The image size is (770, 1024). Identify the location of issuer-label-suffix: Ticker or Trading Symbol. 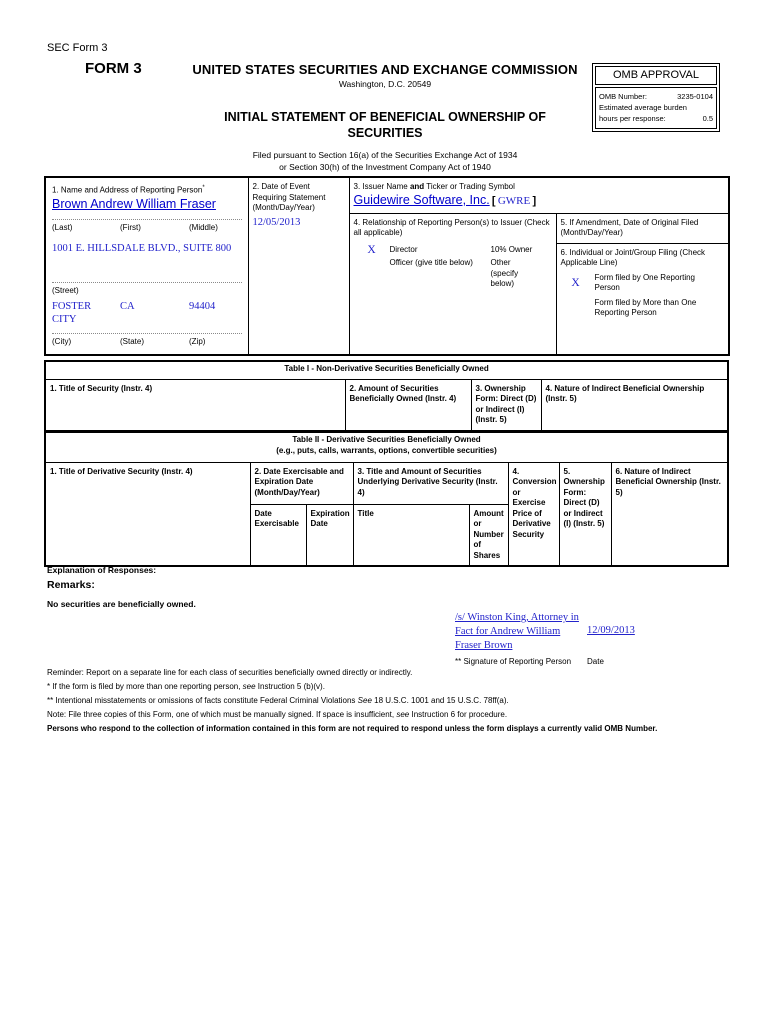
(469, 186).